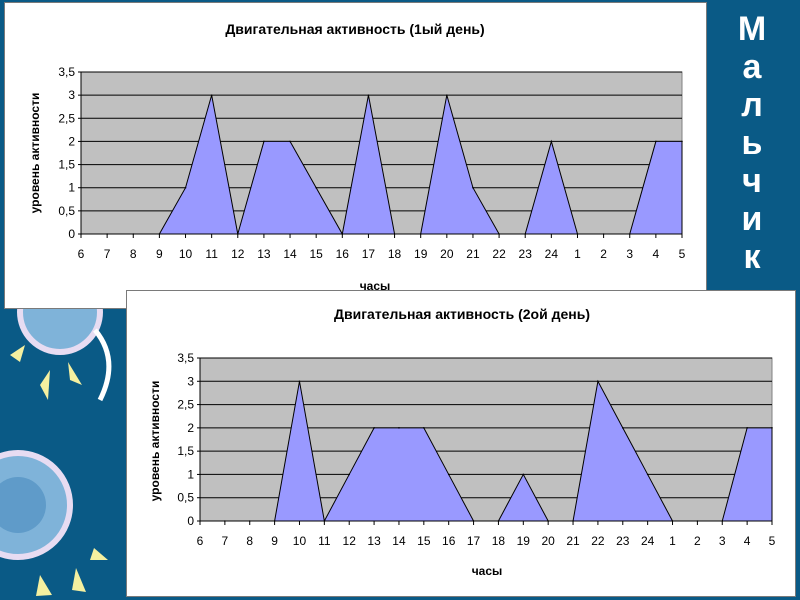  What do you see at coordinates (752, 105) in the screenshot?
I see `side-letter: л` at bounding box center [752, 105].